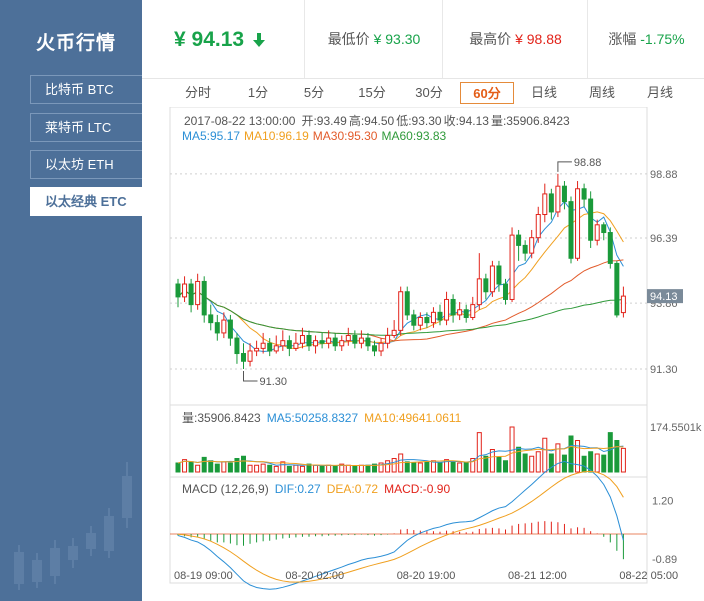 This screenshot has width=704, height=601. What do you see at coordinates (258, 92) in the screenshot?
I see `tab-1min: 1分` at bounding box center [258, 92].